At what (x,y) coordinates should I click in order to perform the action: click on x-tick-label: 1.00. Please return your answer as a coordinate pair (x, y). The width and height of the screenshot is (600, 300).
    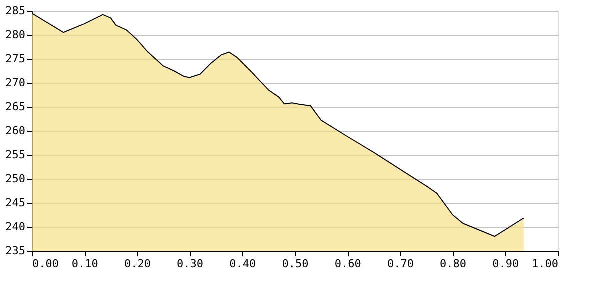
    Looking at the image, I should click on (545, 264).